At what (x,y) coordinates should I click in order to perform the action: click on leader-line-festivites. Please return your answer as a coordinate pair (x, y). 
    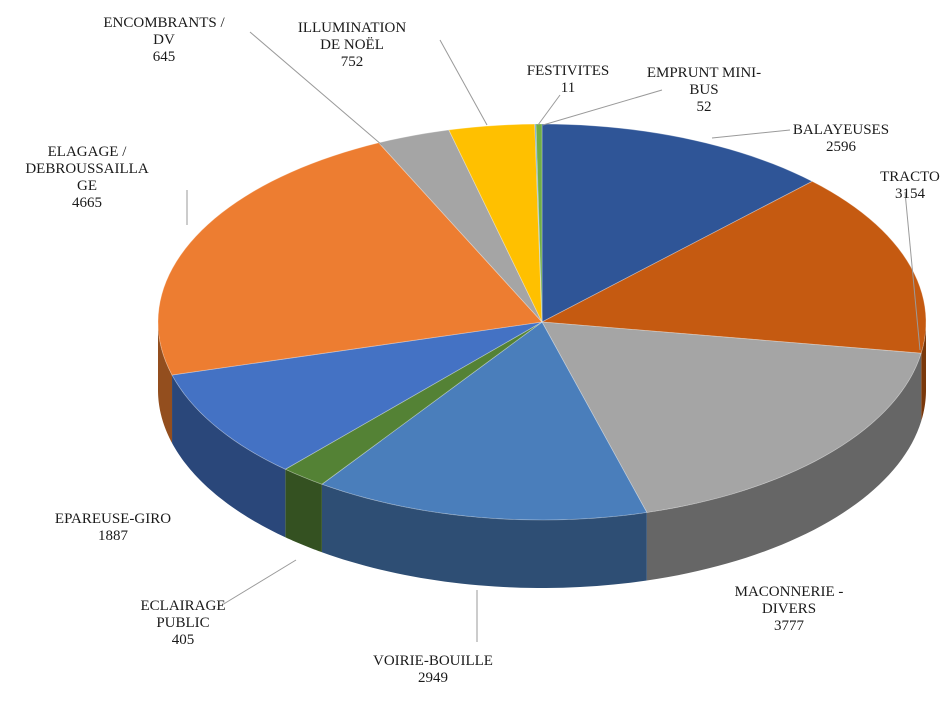
    Looking at the image, I should click on (549, 110).